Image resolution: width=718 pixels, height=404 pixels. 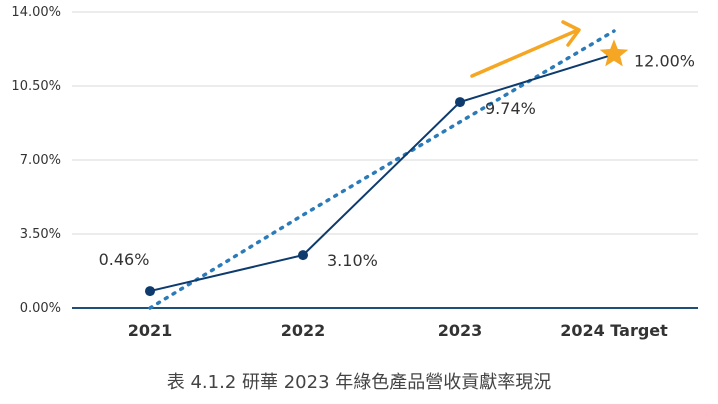 I want to click on y-axis-ticks: 0.00% 3.50% 7.00% 10.50% 14.00%, so click(x=36, y=160).